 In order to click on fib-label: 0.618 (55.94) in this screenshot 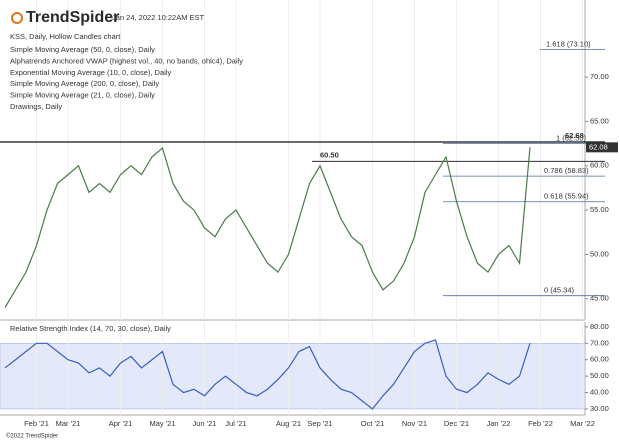, I will do `click(566, 196)`.